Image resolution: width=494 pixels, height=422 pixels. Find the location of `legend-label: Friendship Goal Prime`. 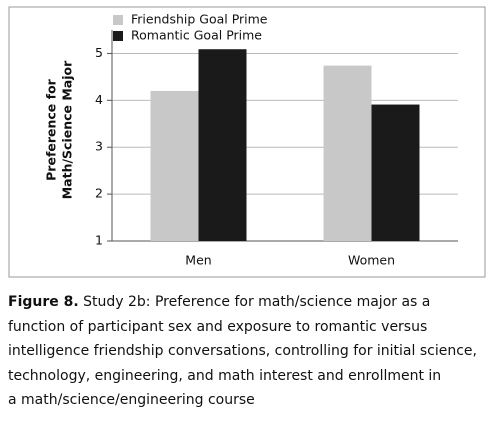

legend-label: Friendship Goal Prime is located at coordinates (199, 19).